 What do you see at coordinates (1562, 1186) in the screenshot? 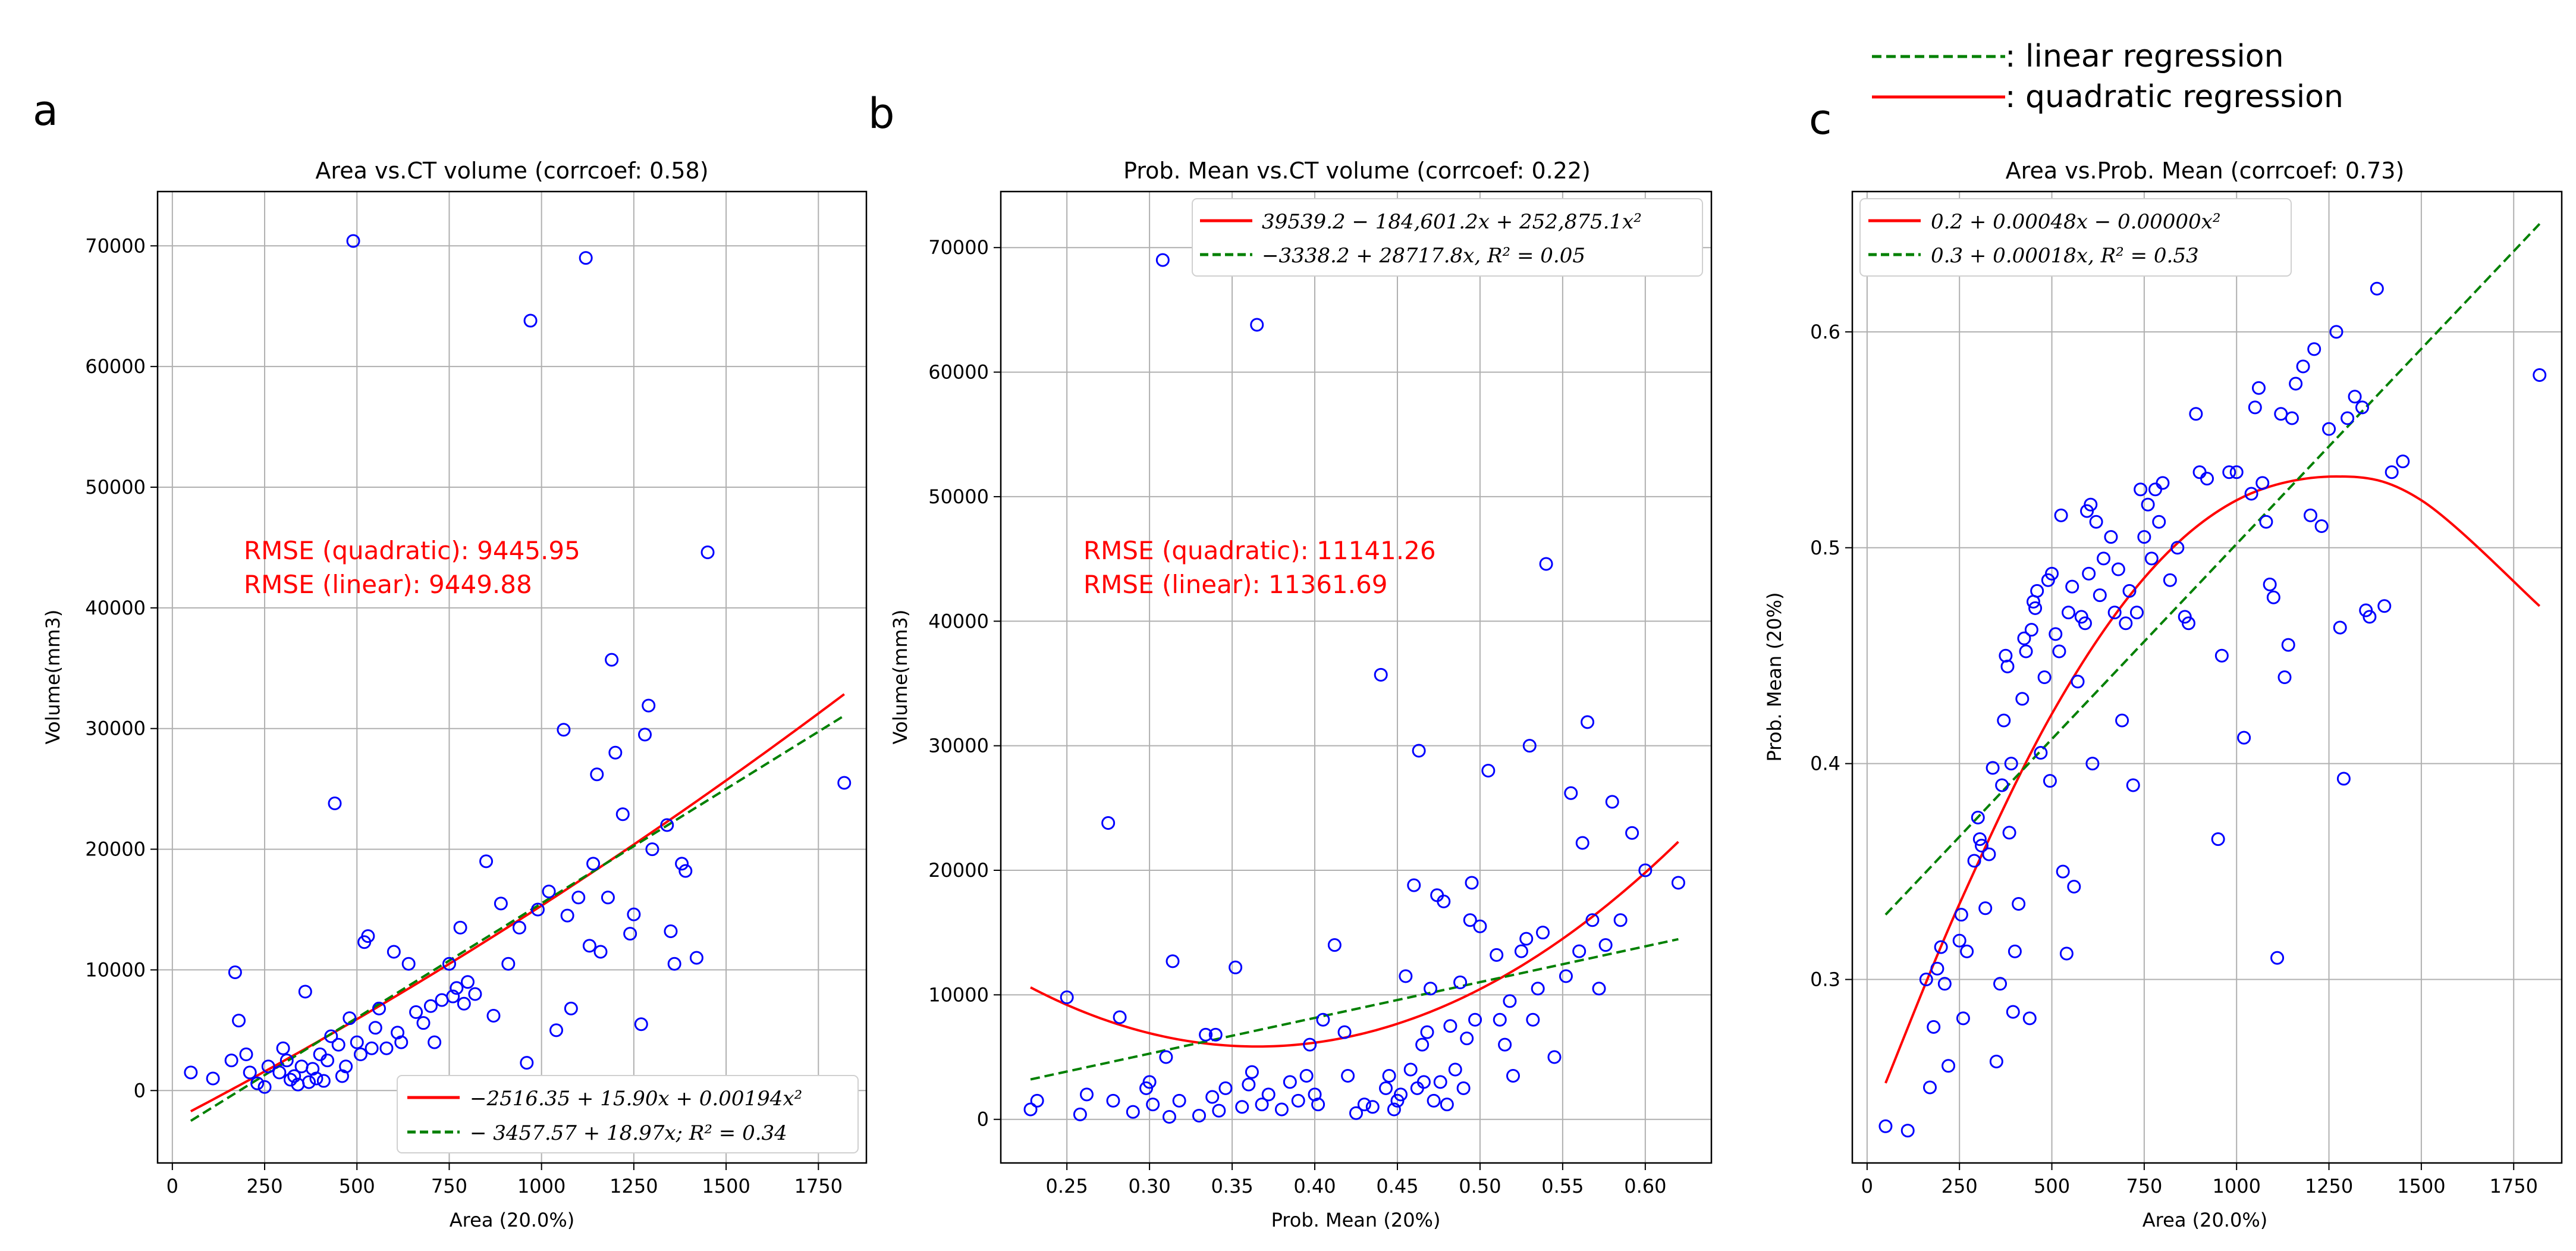
I see `x-tick-label: 0.55` at bounding box center [1562, 1186].